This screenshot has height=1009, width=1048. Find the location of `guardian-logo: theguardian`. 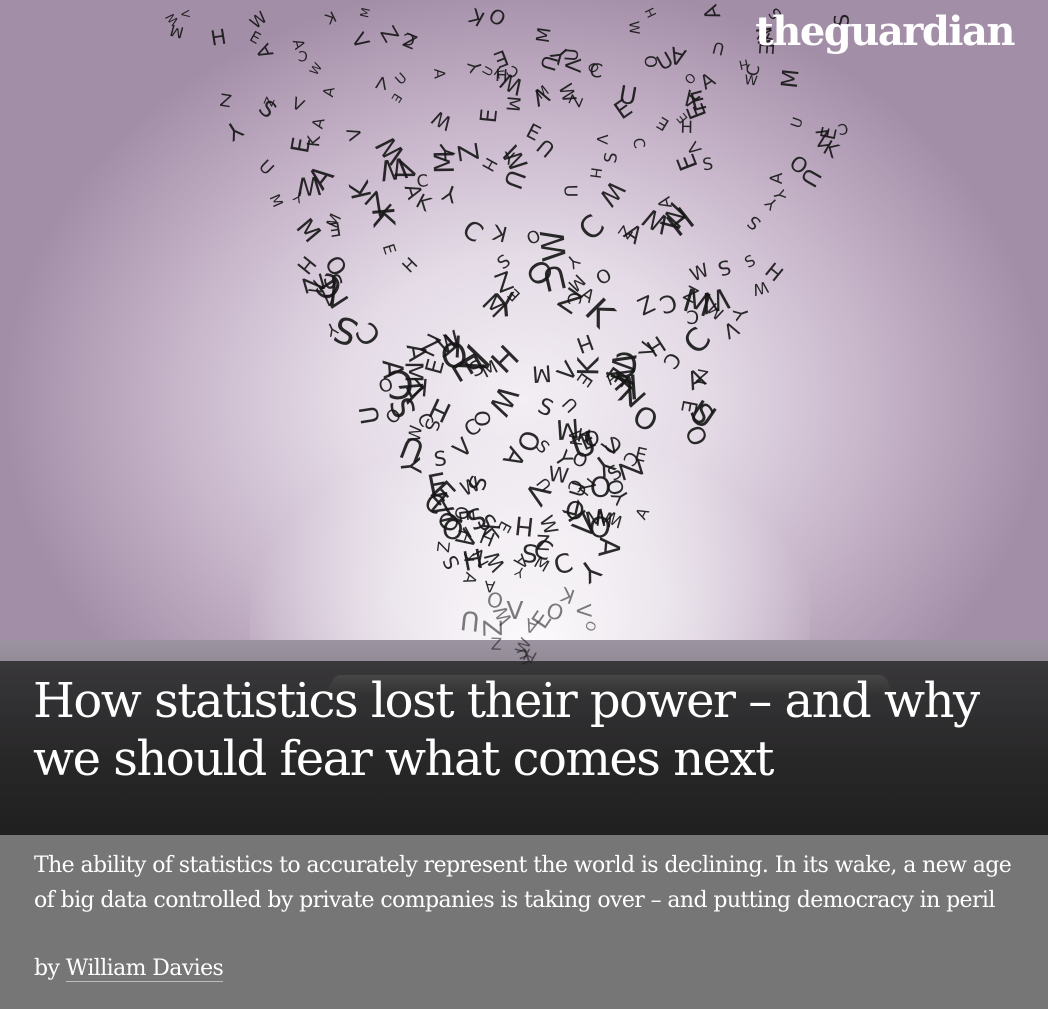

guardian-logo: theguardian is located at coordinates (885, 31).